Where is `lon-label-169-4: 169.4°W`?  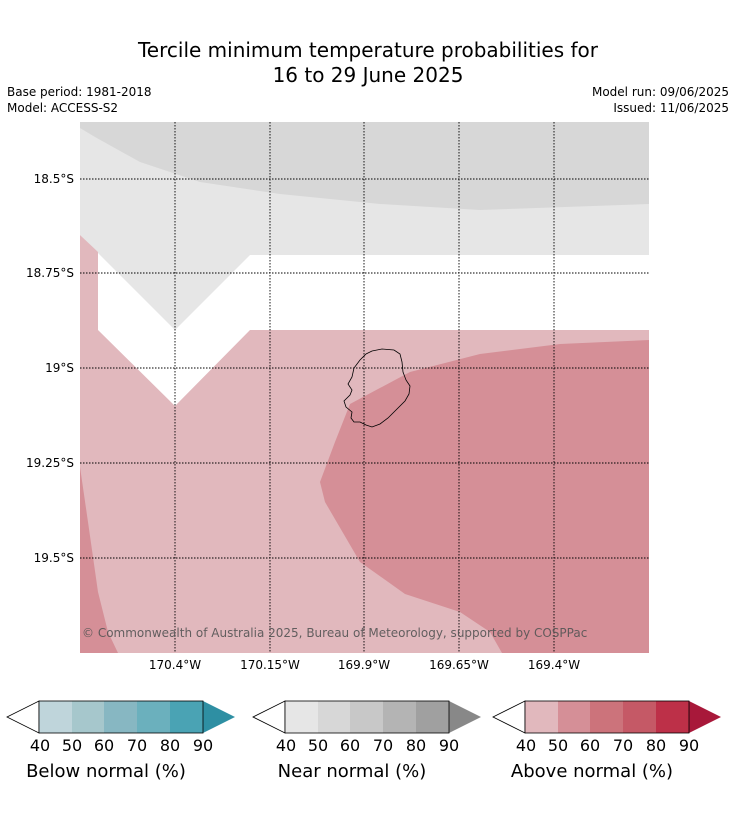
lon-label-169-4: 169.4°W is located at coordinates (554, 665).